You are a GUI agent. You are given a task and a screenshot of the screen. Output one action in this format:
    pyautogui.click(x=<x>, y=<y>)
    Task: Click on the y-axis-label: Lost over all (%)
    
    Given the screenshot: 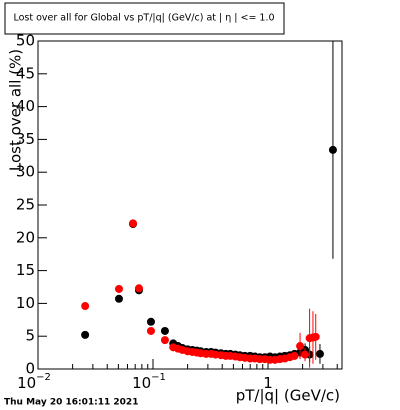 What is the action you would take?
    pyautogui.click(x=16, y=110)
    